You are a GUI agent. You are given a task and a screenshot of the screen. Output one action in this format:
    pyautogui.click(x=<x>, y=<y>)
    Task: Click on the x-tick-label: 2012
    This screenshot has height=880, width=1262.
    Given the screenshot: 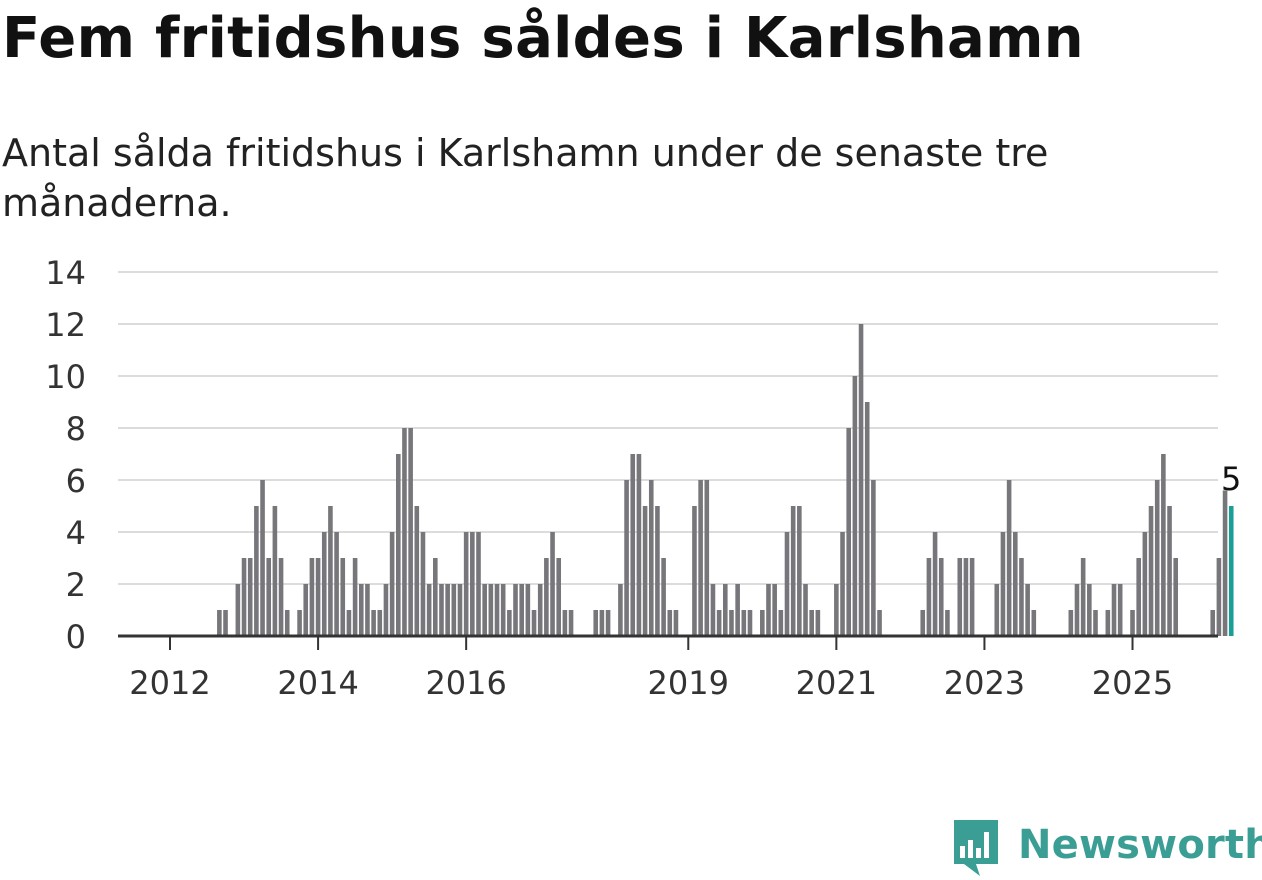 What is the action you would take?
    pyautogui.click(x=169, y=683)
    